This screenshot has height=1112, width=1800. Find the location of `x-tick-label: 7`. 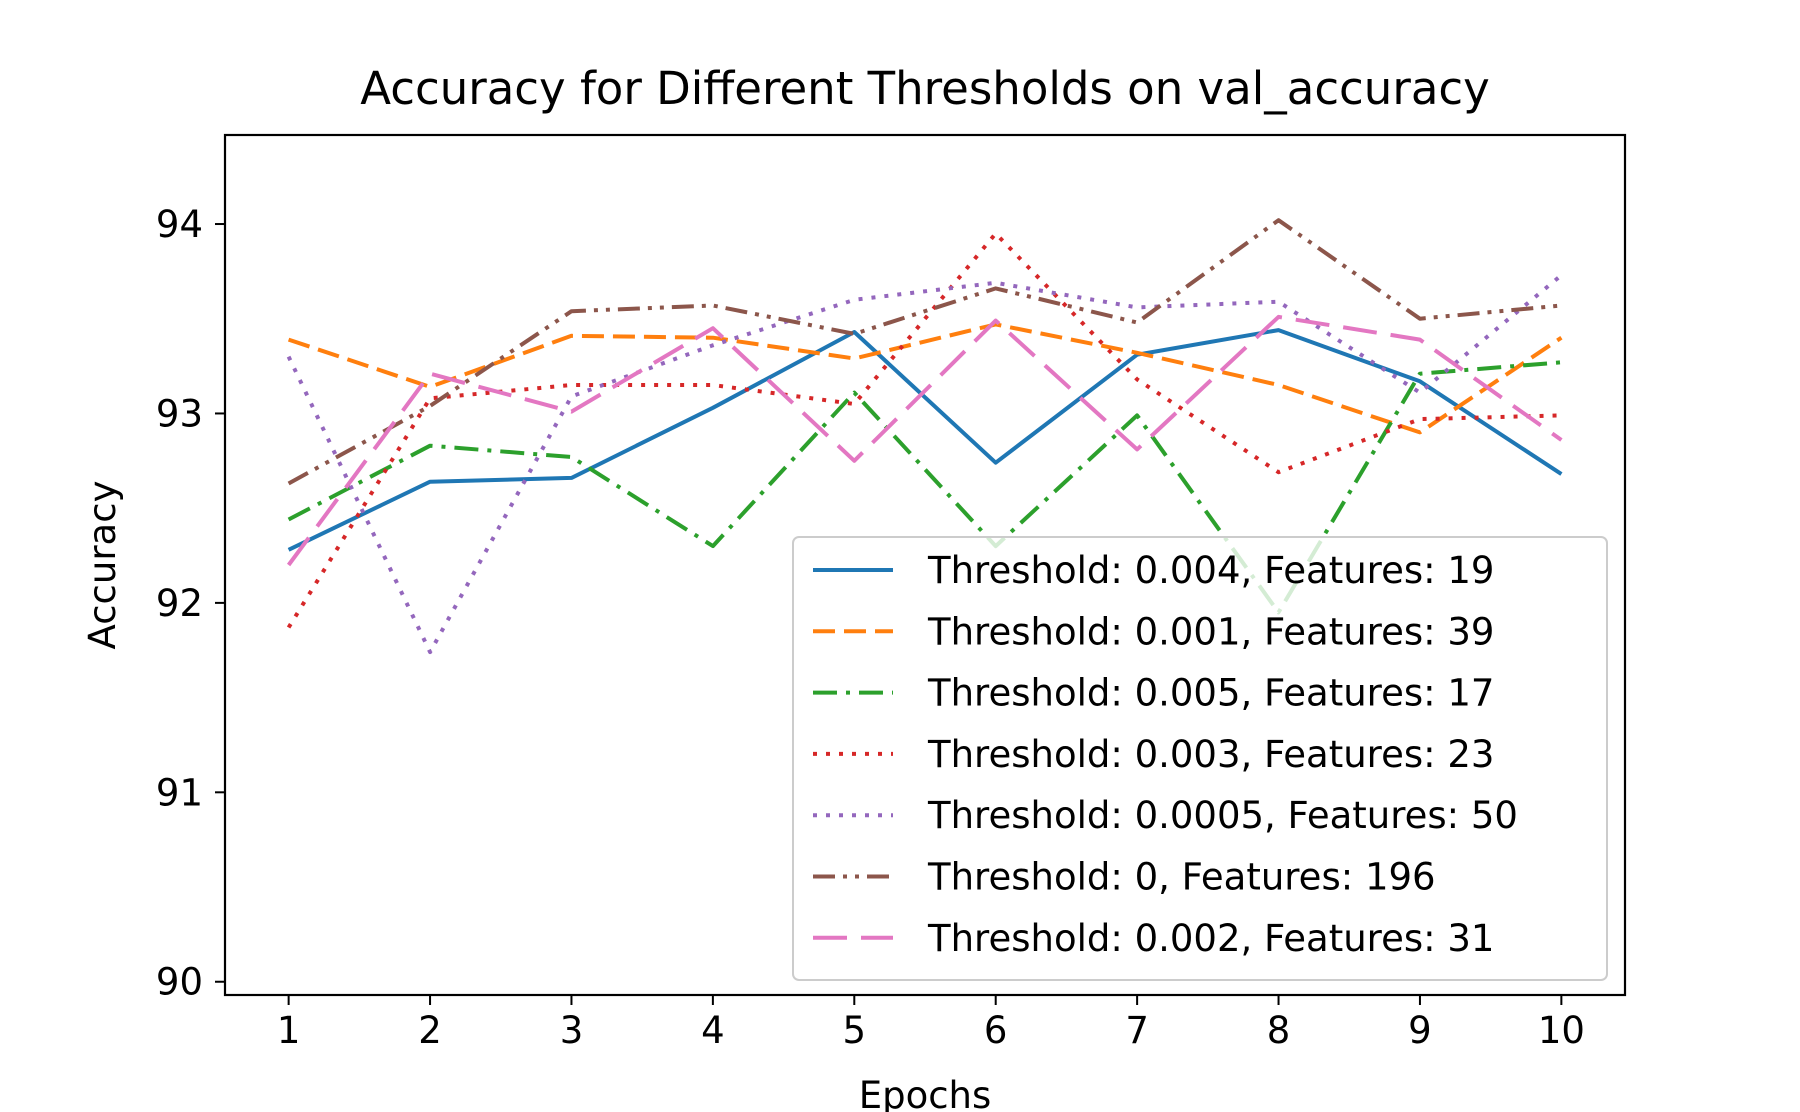

x-tick-label: 7 is located at coordinates (1137, 1030).